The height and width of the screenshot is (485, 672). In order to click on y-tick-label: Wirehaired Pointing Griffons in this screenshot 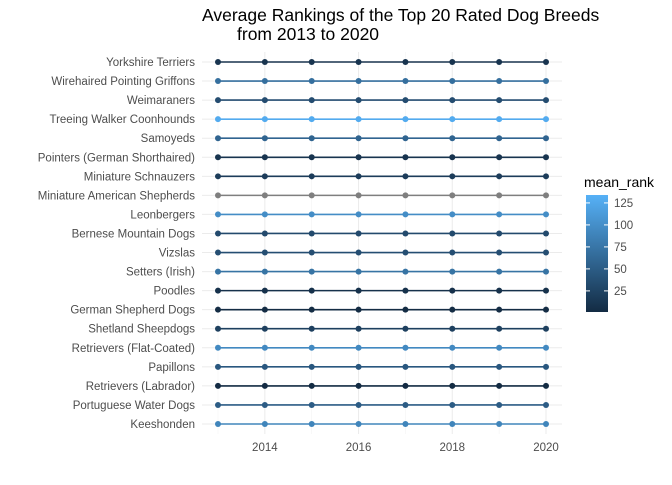, I will do `click(123, 82)`.